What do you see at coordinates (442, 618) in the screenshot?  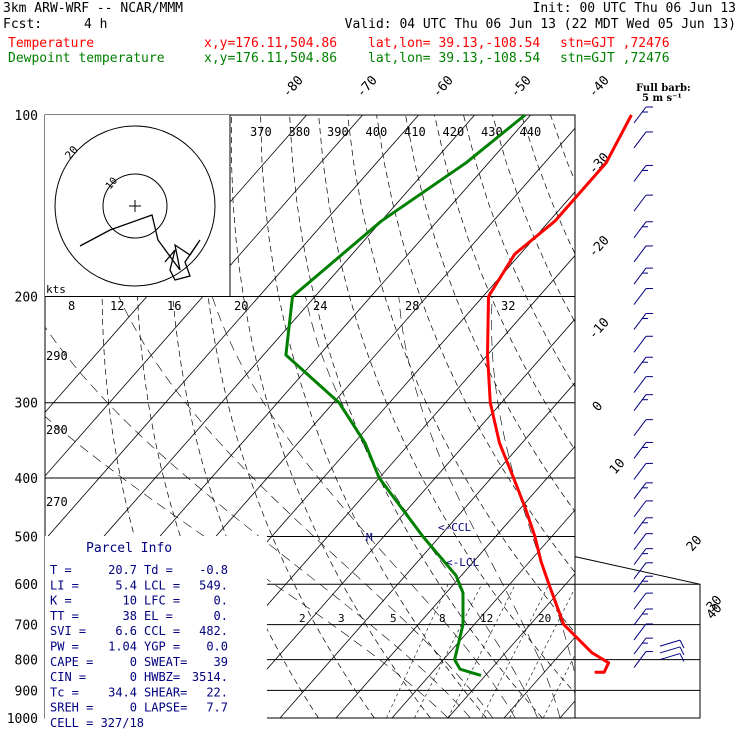 I see `mixing-ratio-label: 8` at bounding box center [442, 618].